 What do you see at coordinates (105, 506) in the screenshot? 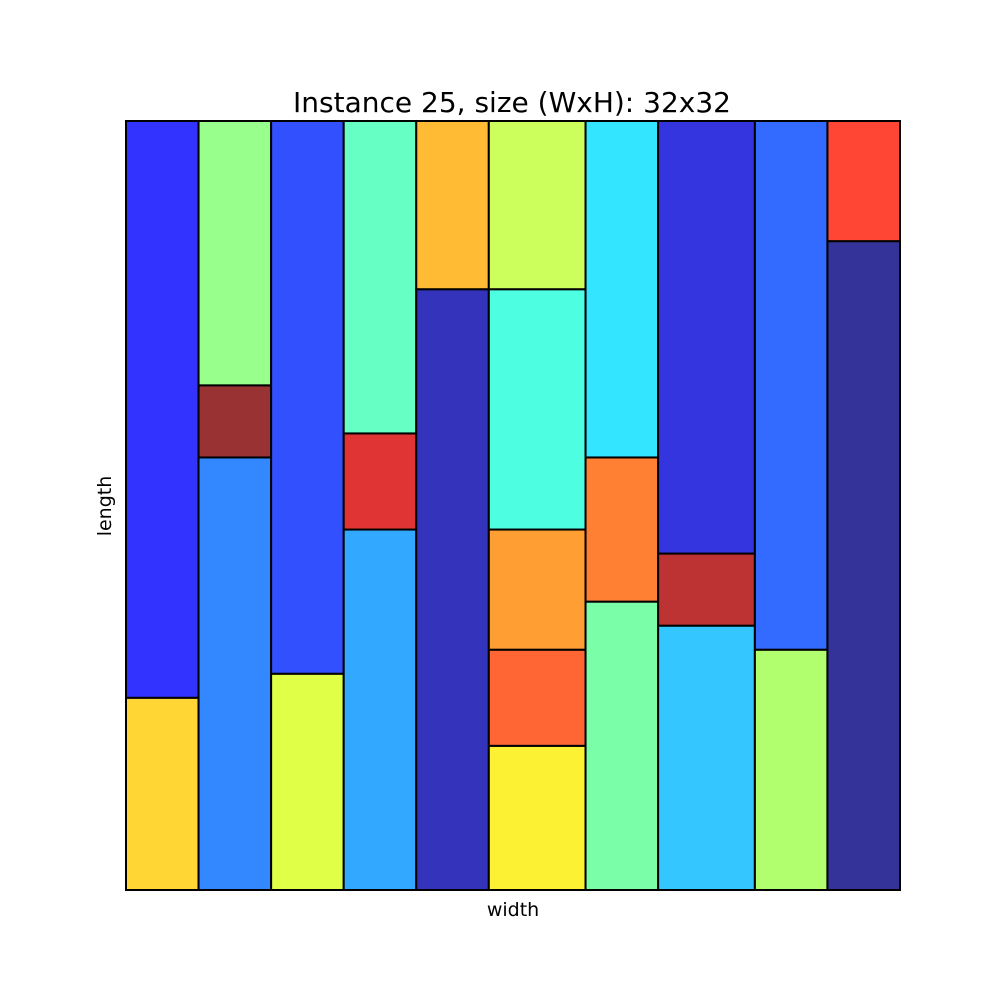
I see `y-axis-label: length` at bounding box center [105, 506].